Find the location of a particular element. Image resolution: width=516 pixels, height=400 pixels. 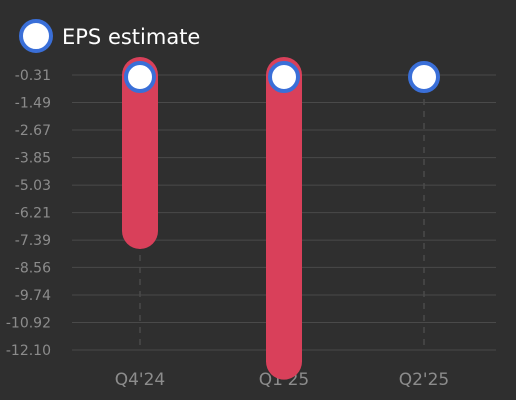

legend-label: EPS estimate is located at coordinates (131, 37).